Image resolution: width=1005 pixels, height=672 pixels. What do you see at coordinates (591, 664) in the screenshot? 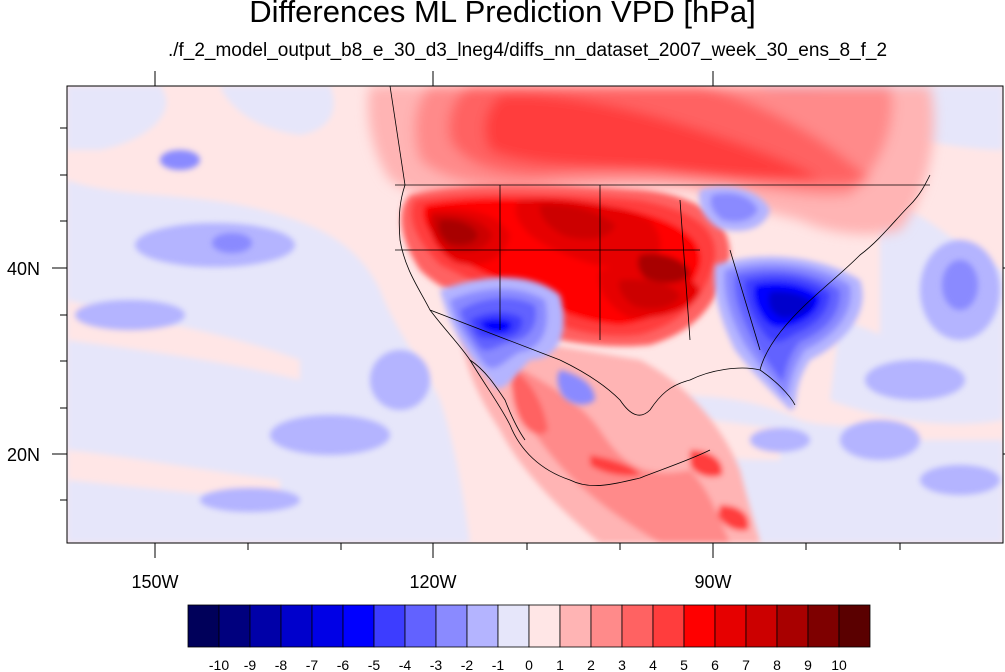
I see `colorbar-label: 2` at bounding box center [591, 664].